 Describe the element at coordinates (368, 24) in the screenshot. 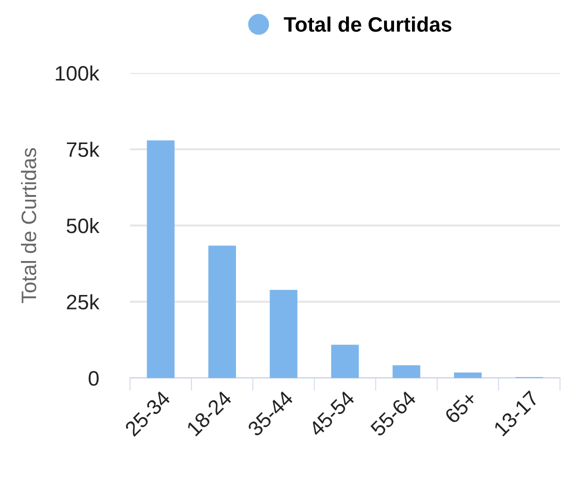

I see `legend-label: Total de Curtidas` at that location.